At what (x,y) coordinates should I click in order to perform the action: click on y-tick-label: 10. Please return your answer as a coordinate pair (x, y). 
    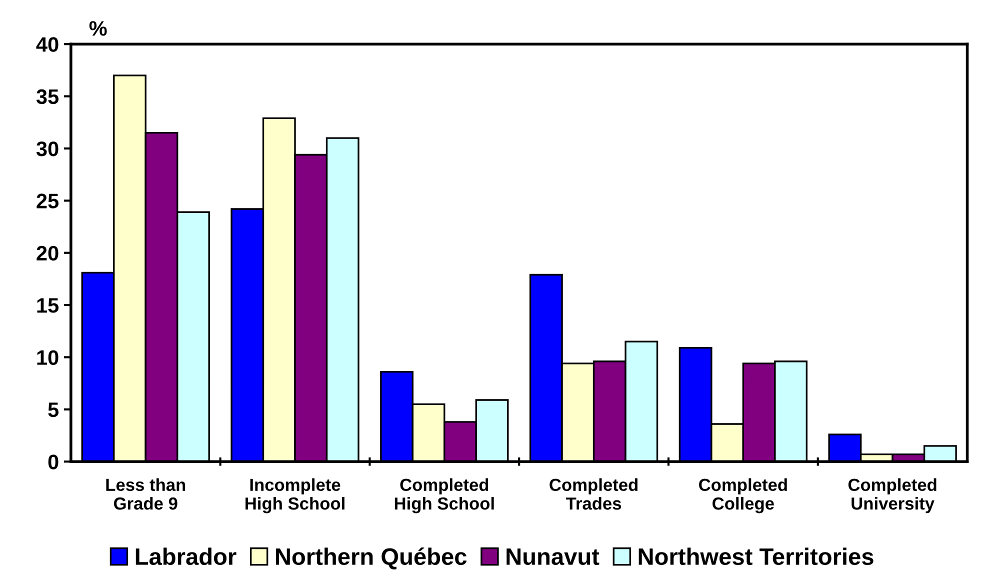
    Looking at the image, I should click on (47, 357).